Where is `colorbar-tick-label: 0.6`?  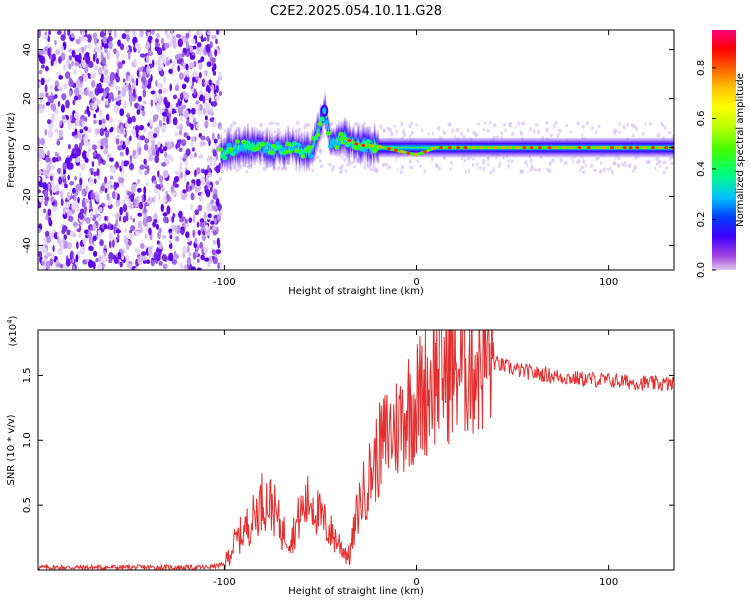
colorbar-tick-label: 0.6 is located at coordinates (701, 118).